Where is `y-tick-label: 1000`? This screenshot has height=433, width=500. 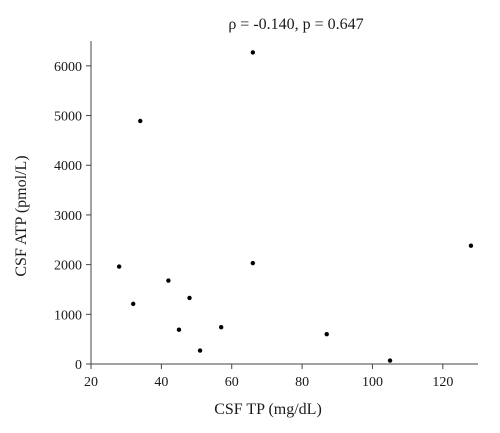
y-tick-label: 1000 is located at coordinates (68, 315).